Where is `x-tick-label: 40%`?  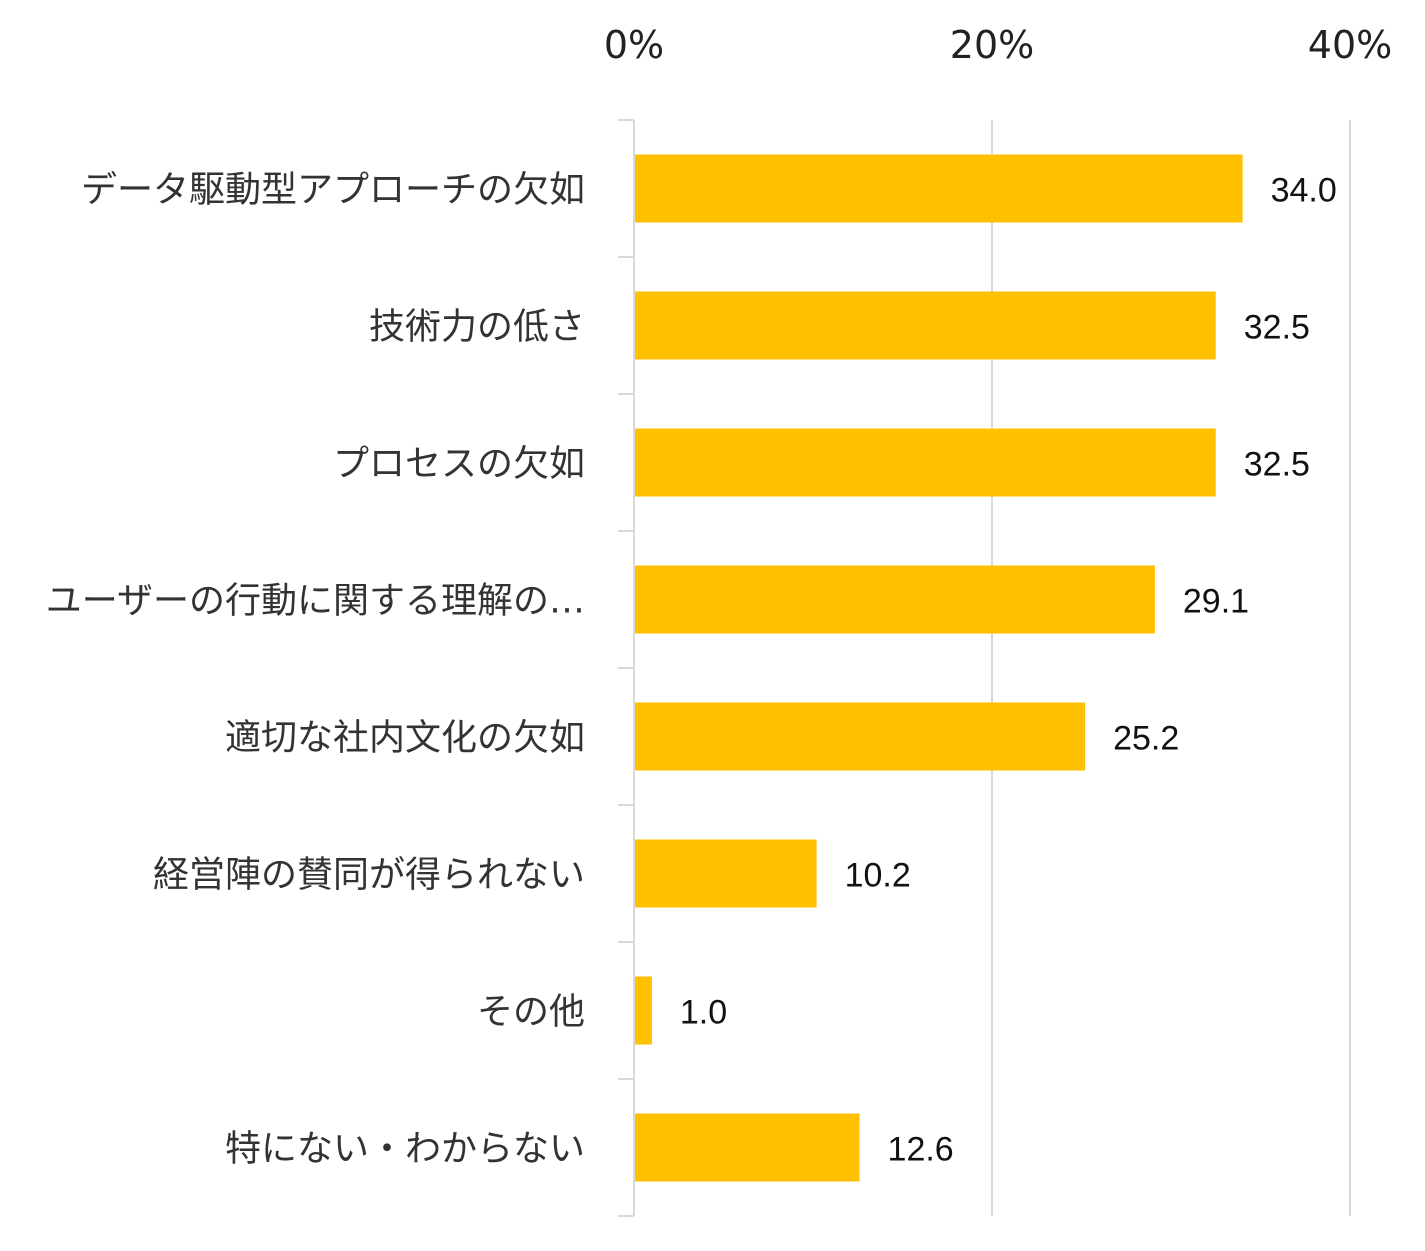
x-tick-label: 40% is located at coordinates (1350, 45).